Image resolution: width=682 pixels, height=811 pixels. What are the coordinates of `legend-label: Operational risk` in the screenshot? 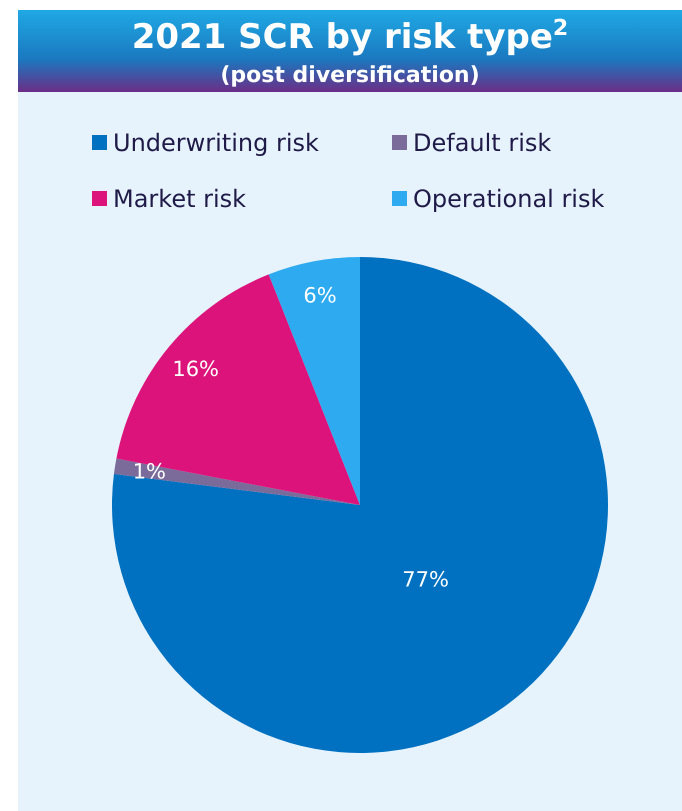 It's located at (508, 199).